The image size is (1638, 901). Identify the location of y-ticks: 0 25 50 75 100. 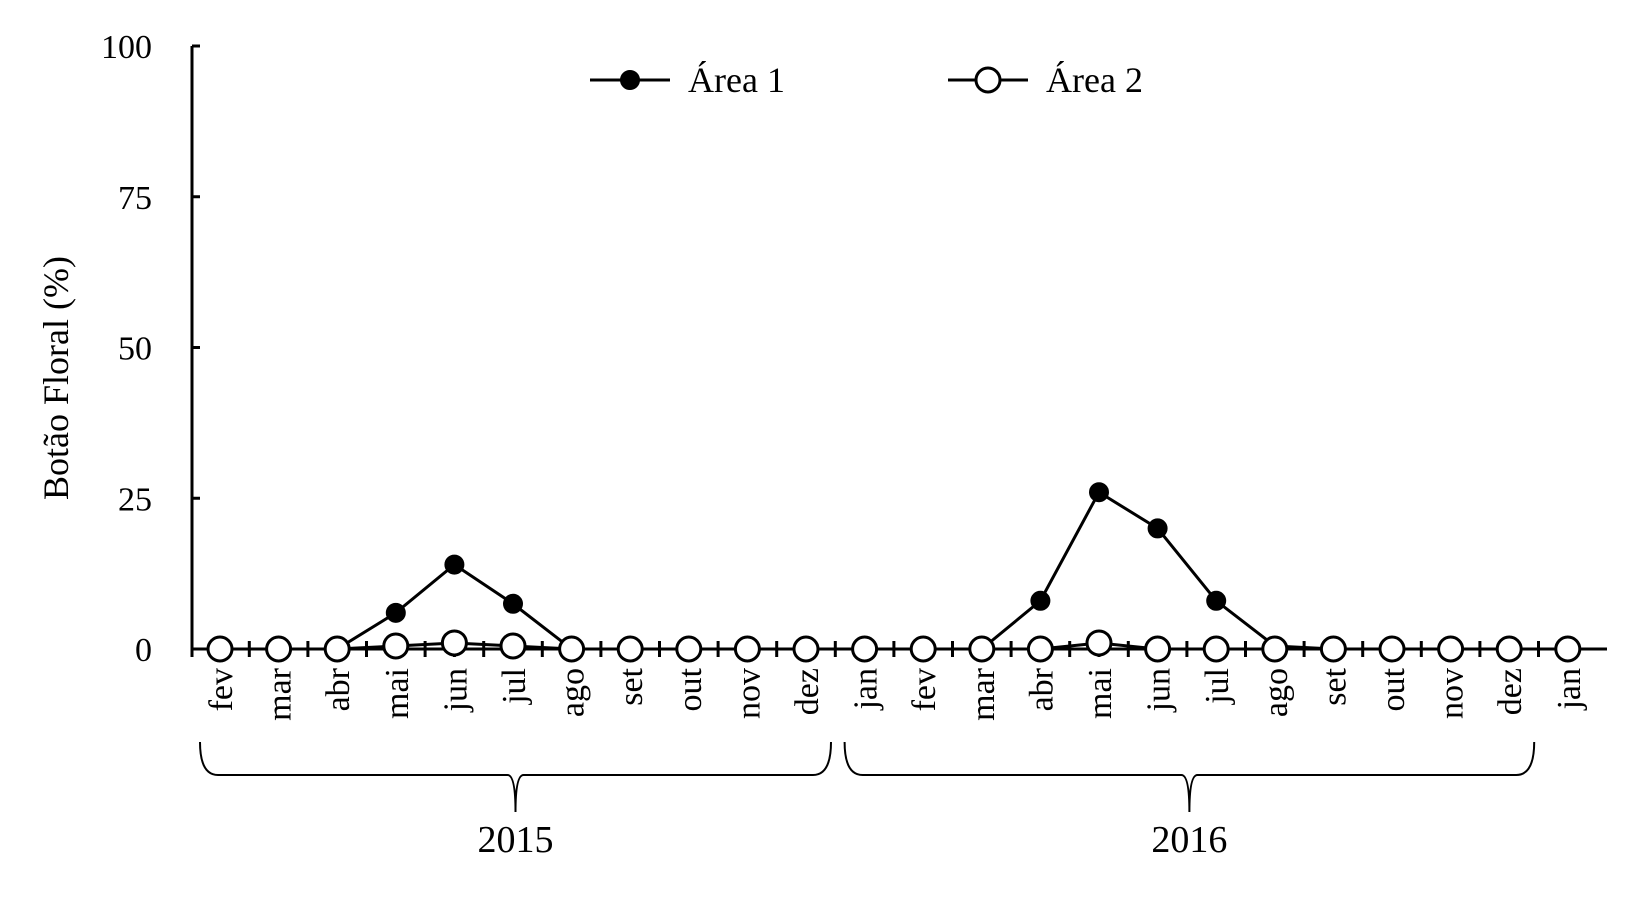
(150, 349).